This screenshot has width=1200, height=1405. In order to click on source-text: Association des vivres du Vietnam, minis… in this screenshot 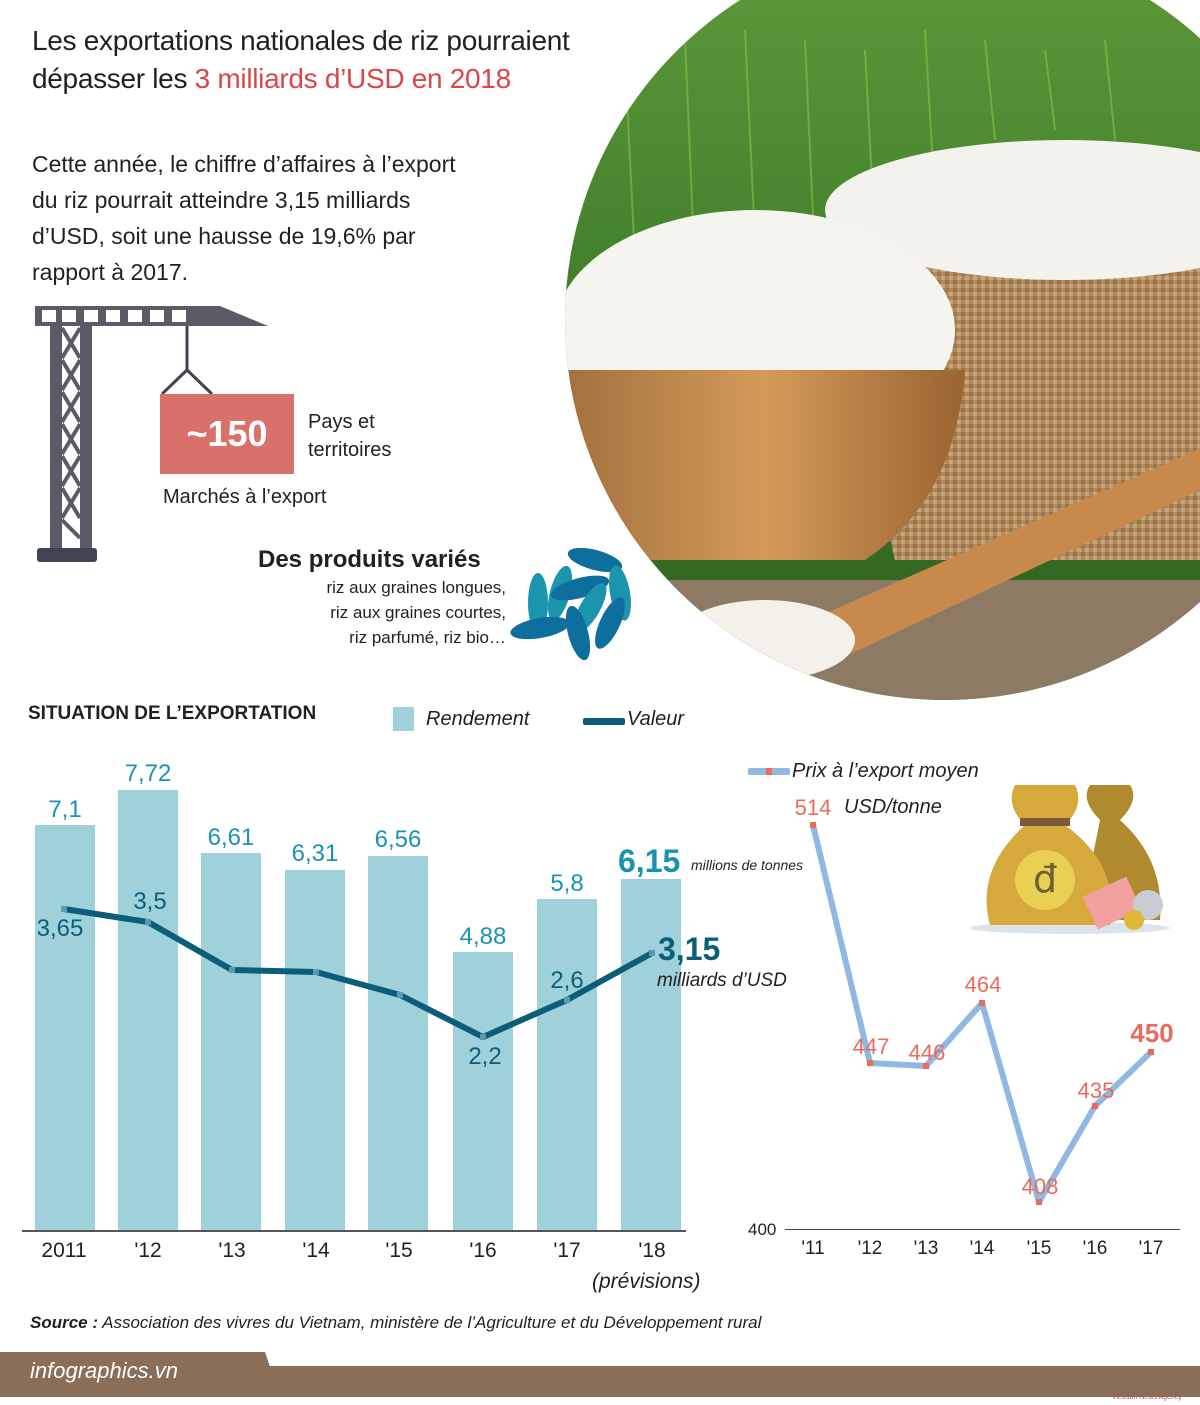, I will do `click(430, 1322)`.